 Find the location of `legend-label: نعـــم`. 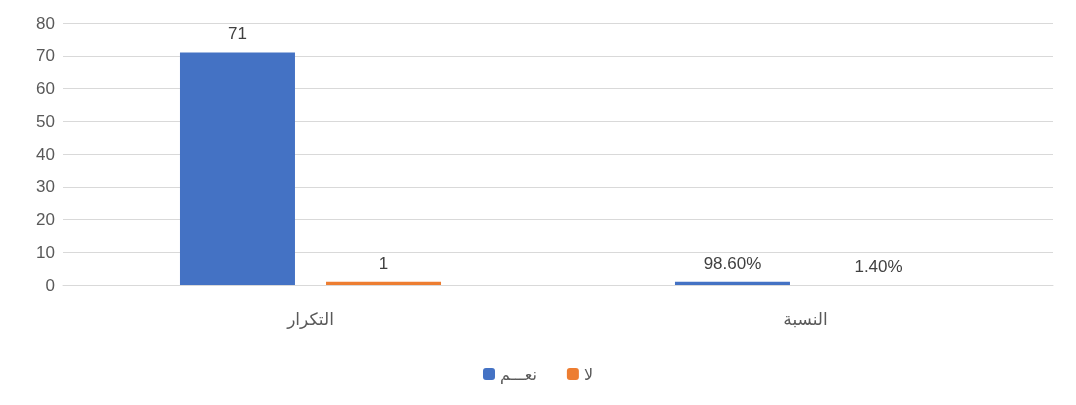

legend-label: نعـــم is located at coordinates (518, 374).